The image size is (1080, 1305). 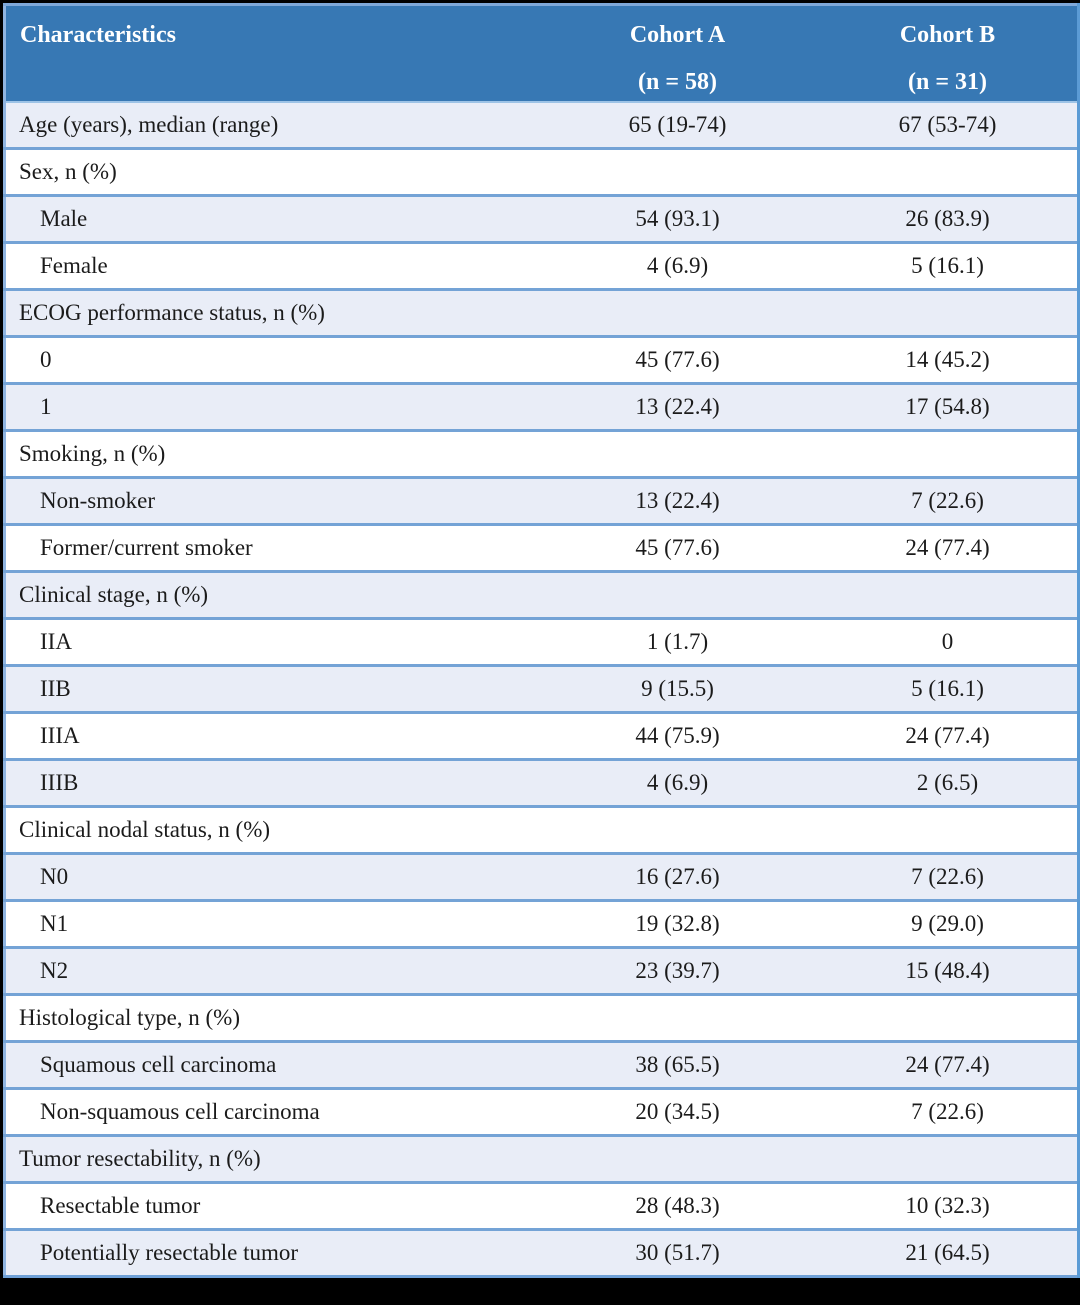 I want to click on section-row: Sex, n (%), so click(x=541, y=172).